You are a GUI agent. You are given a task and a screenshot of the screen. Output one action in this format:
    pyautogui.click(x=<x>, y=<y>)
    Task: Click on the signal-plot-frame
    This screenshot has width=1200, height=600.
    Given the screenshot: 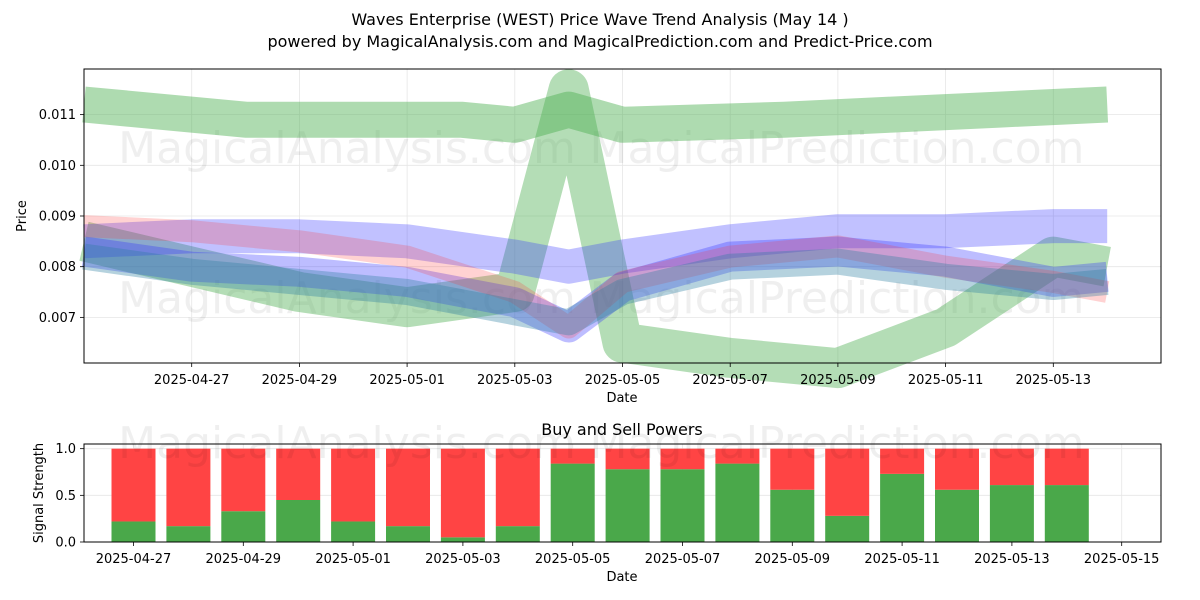 What is the action you would take?
    pyautogui.click(x=622, y=493)
    